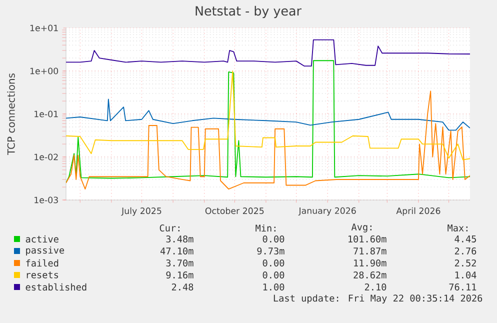 Image resolution: width=497 pixels, height=323 pixels. I want to click on text: 3.70m, so click(180, 263).